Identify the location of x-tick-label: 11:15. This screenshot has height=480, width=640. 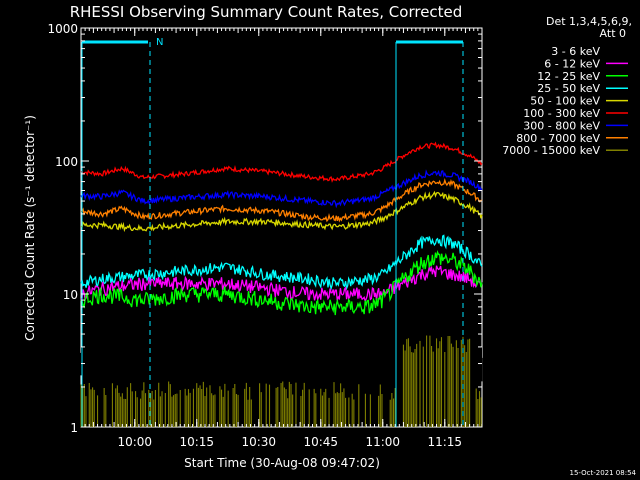
(444, 442).